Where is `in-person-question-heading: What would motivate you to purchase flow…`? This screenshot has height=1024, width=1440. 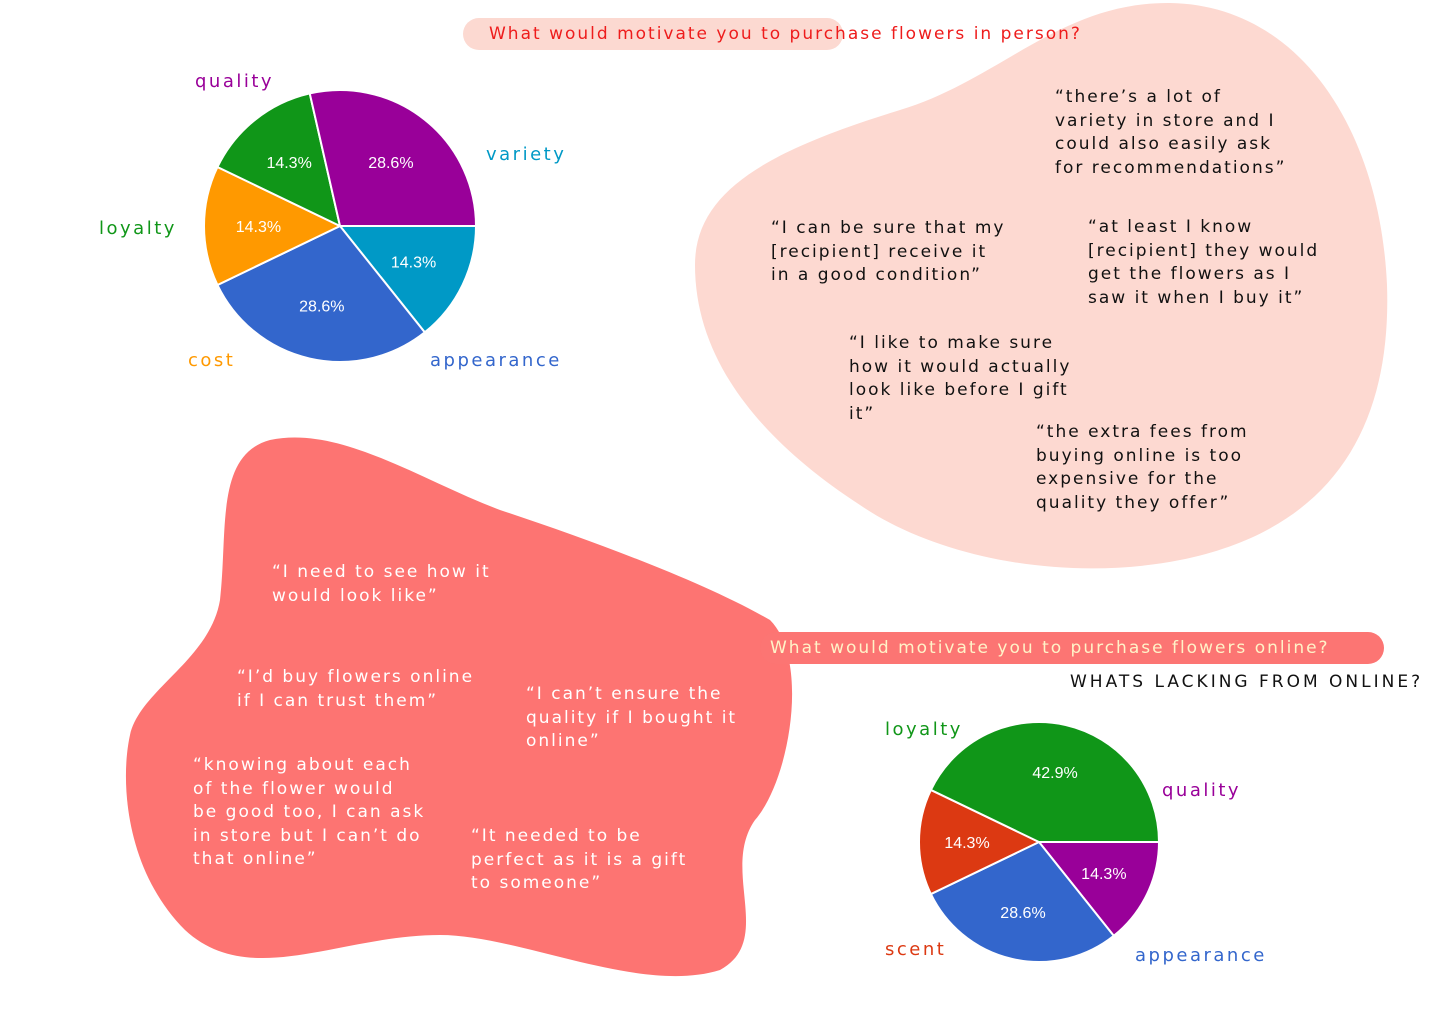
in-person-question-heading: What would motivate you to purchase flow… is located at coordinates (771, 34).